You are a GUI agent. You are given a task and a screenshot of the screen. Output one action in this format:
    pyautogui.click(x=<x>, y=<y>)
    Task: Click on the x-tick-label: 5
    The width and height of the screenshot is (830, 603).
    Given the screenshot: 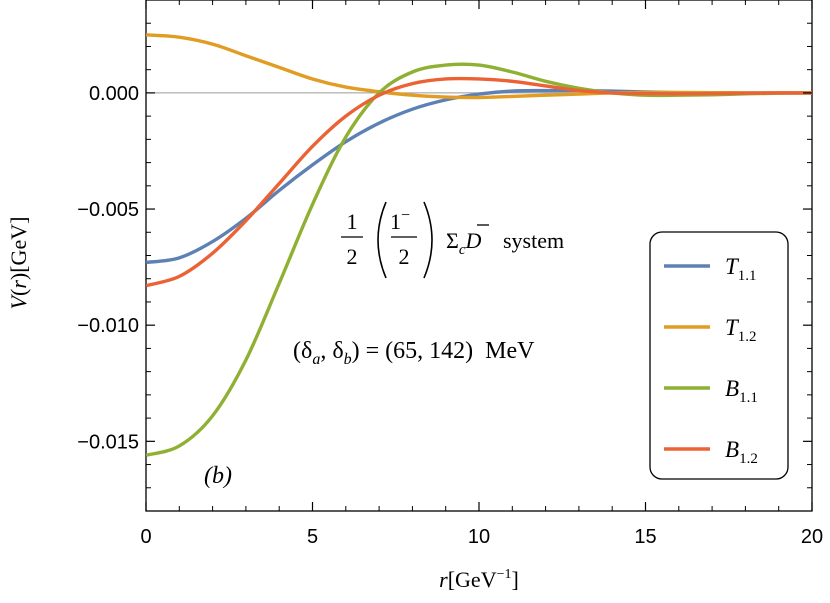 What is the action you would take?
    pyautogui.click(x=312, y=537)
    